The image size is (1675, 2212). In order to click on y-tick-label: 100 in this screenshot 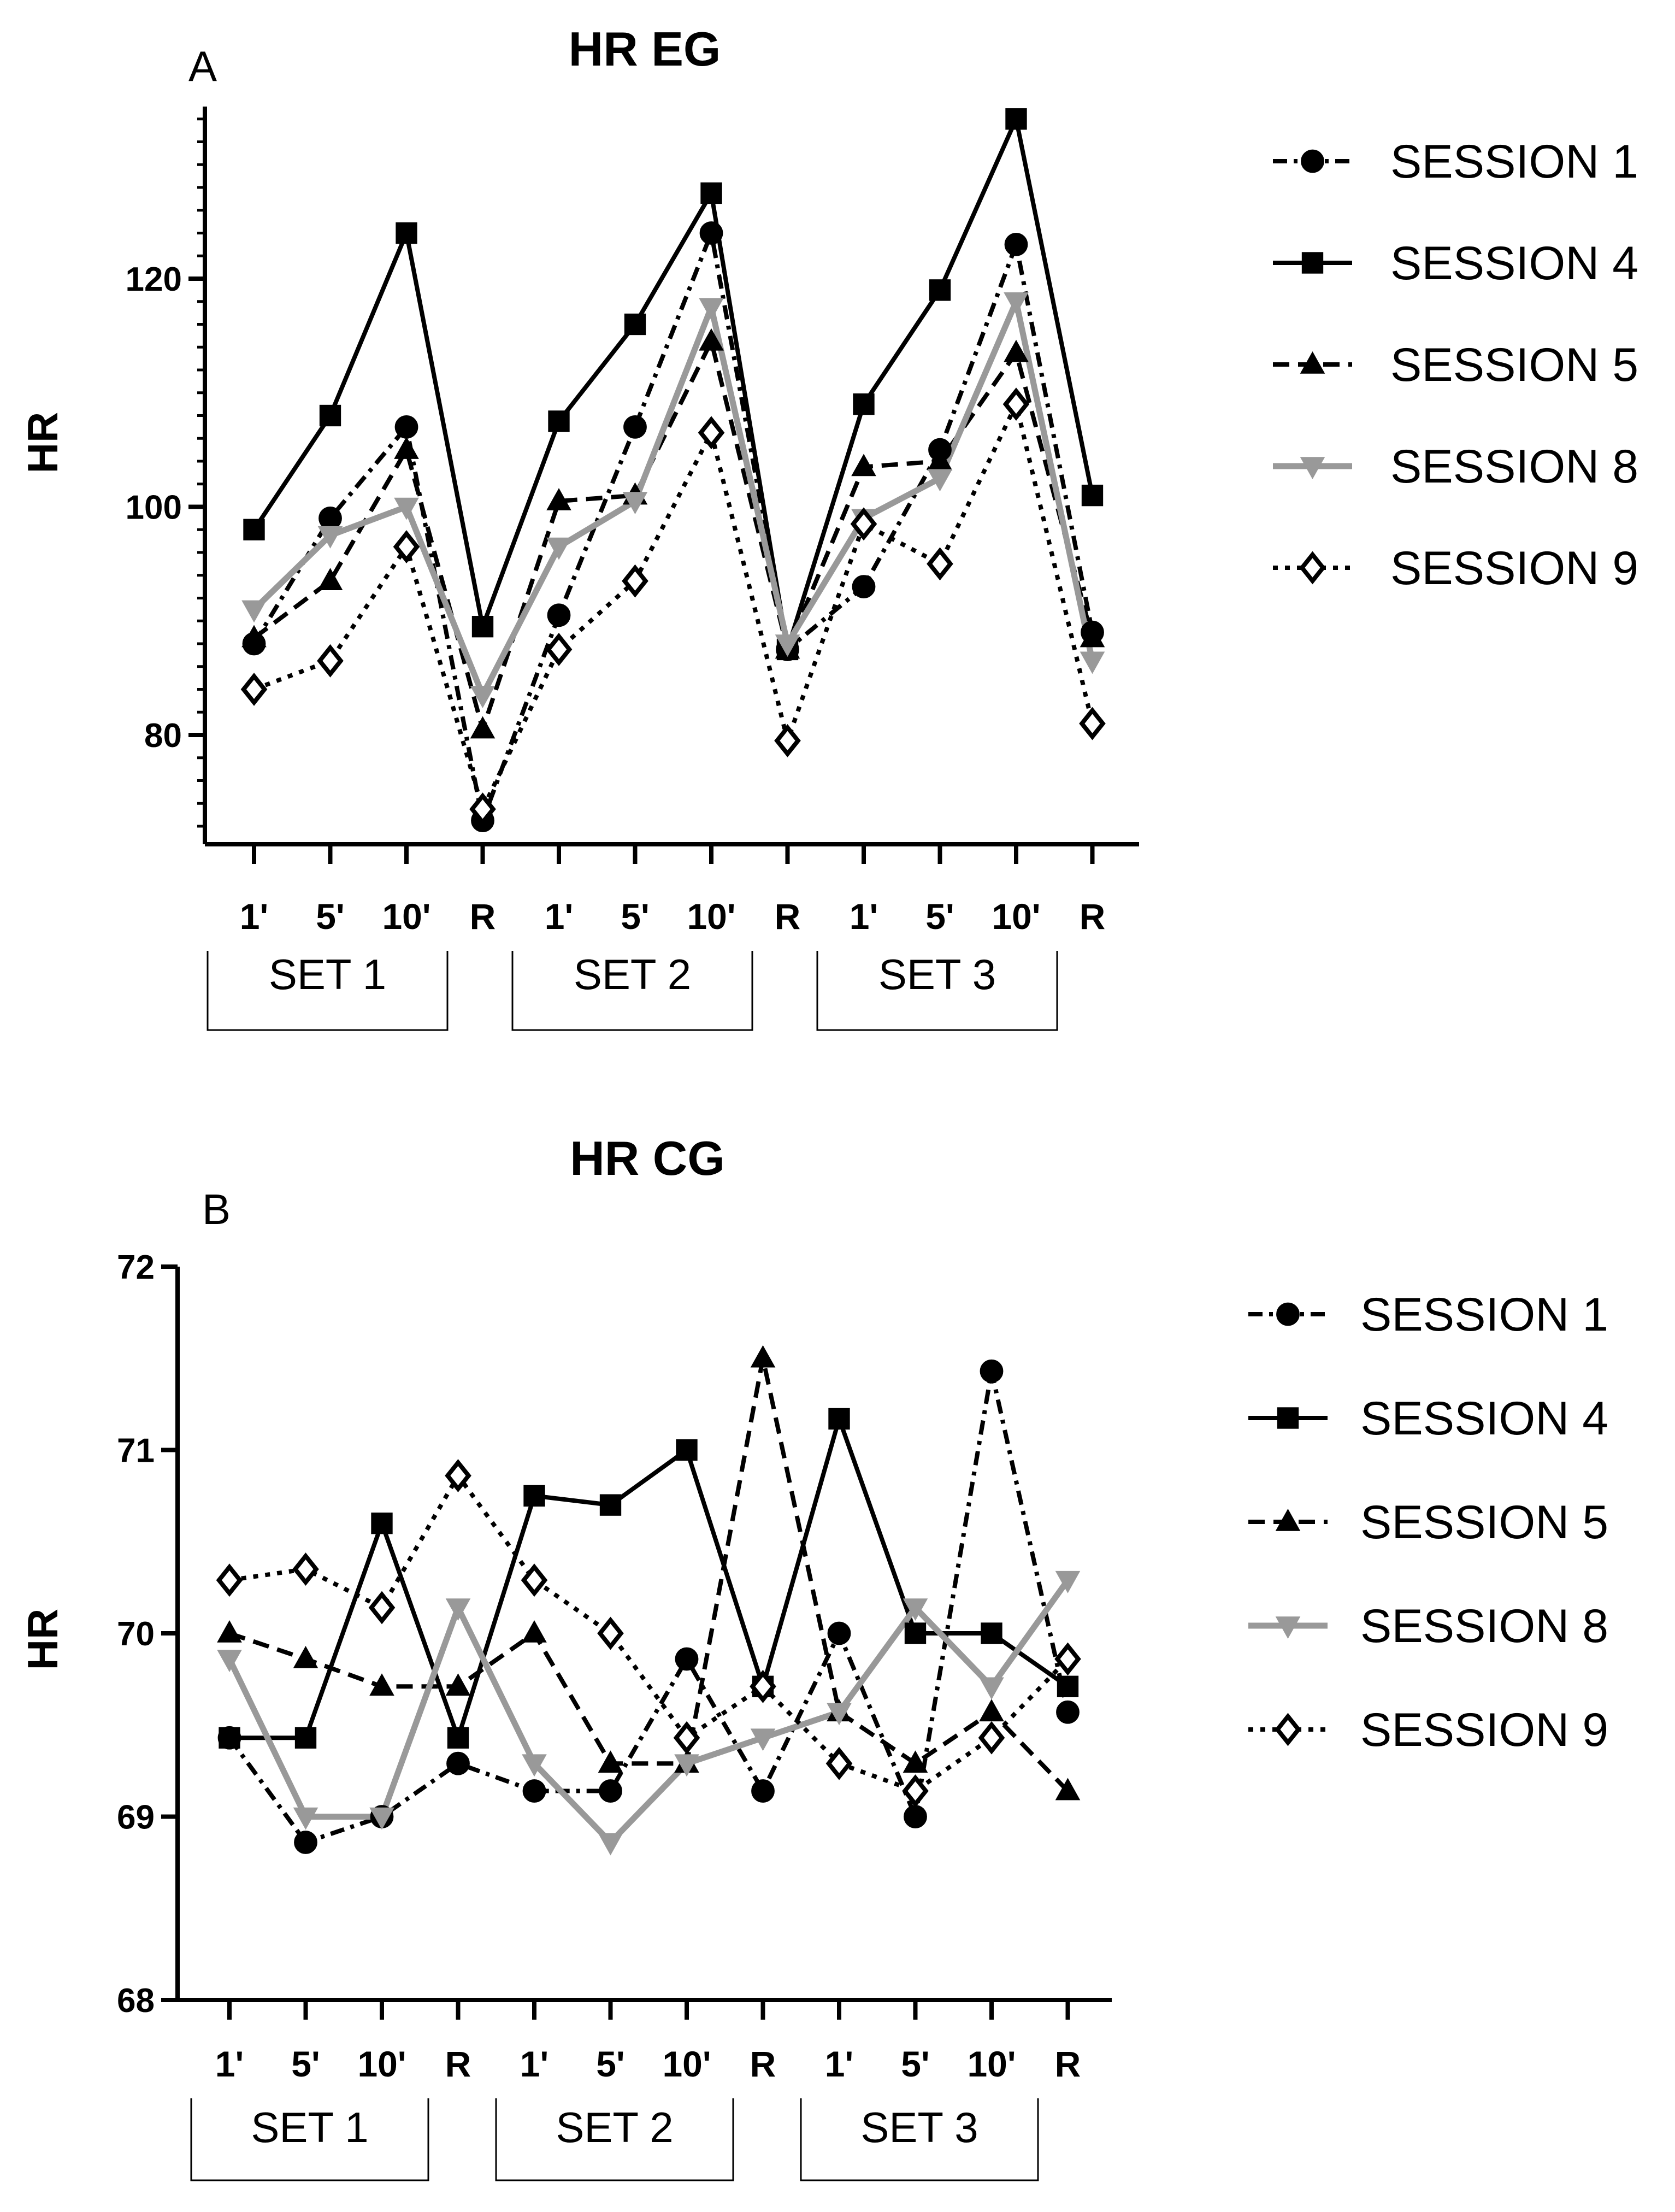, I will do `click(154, 508)`.